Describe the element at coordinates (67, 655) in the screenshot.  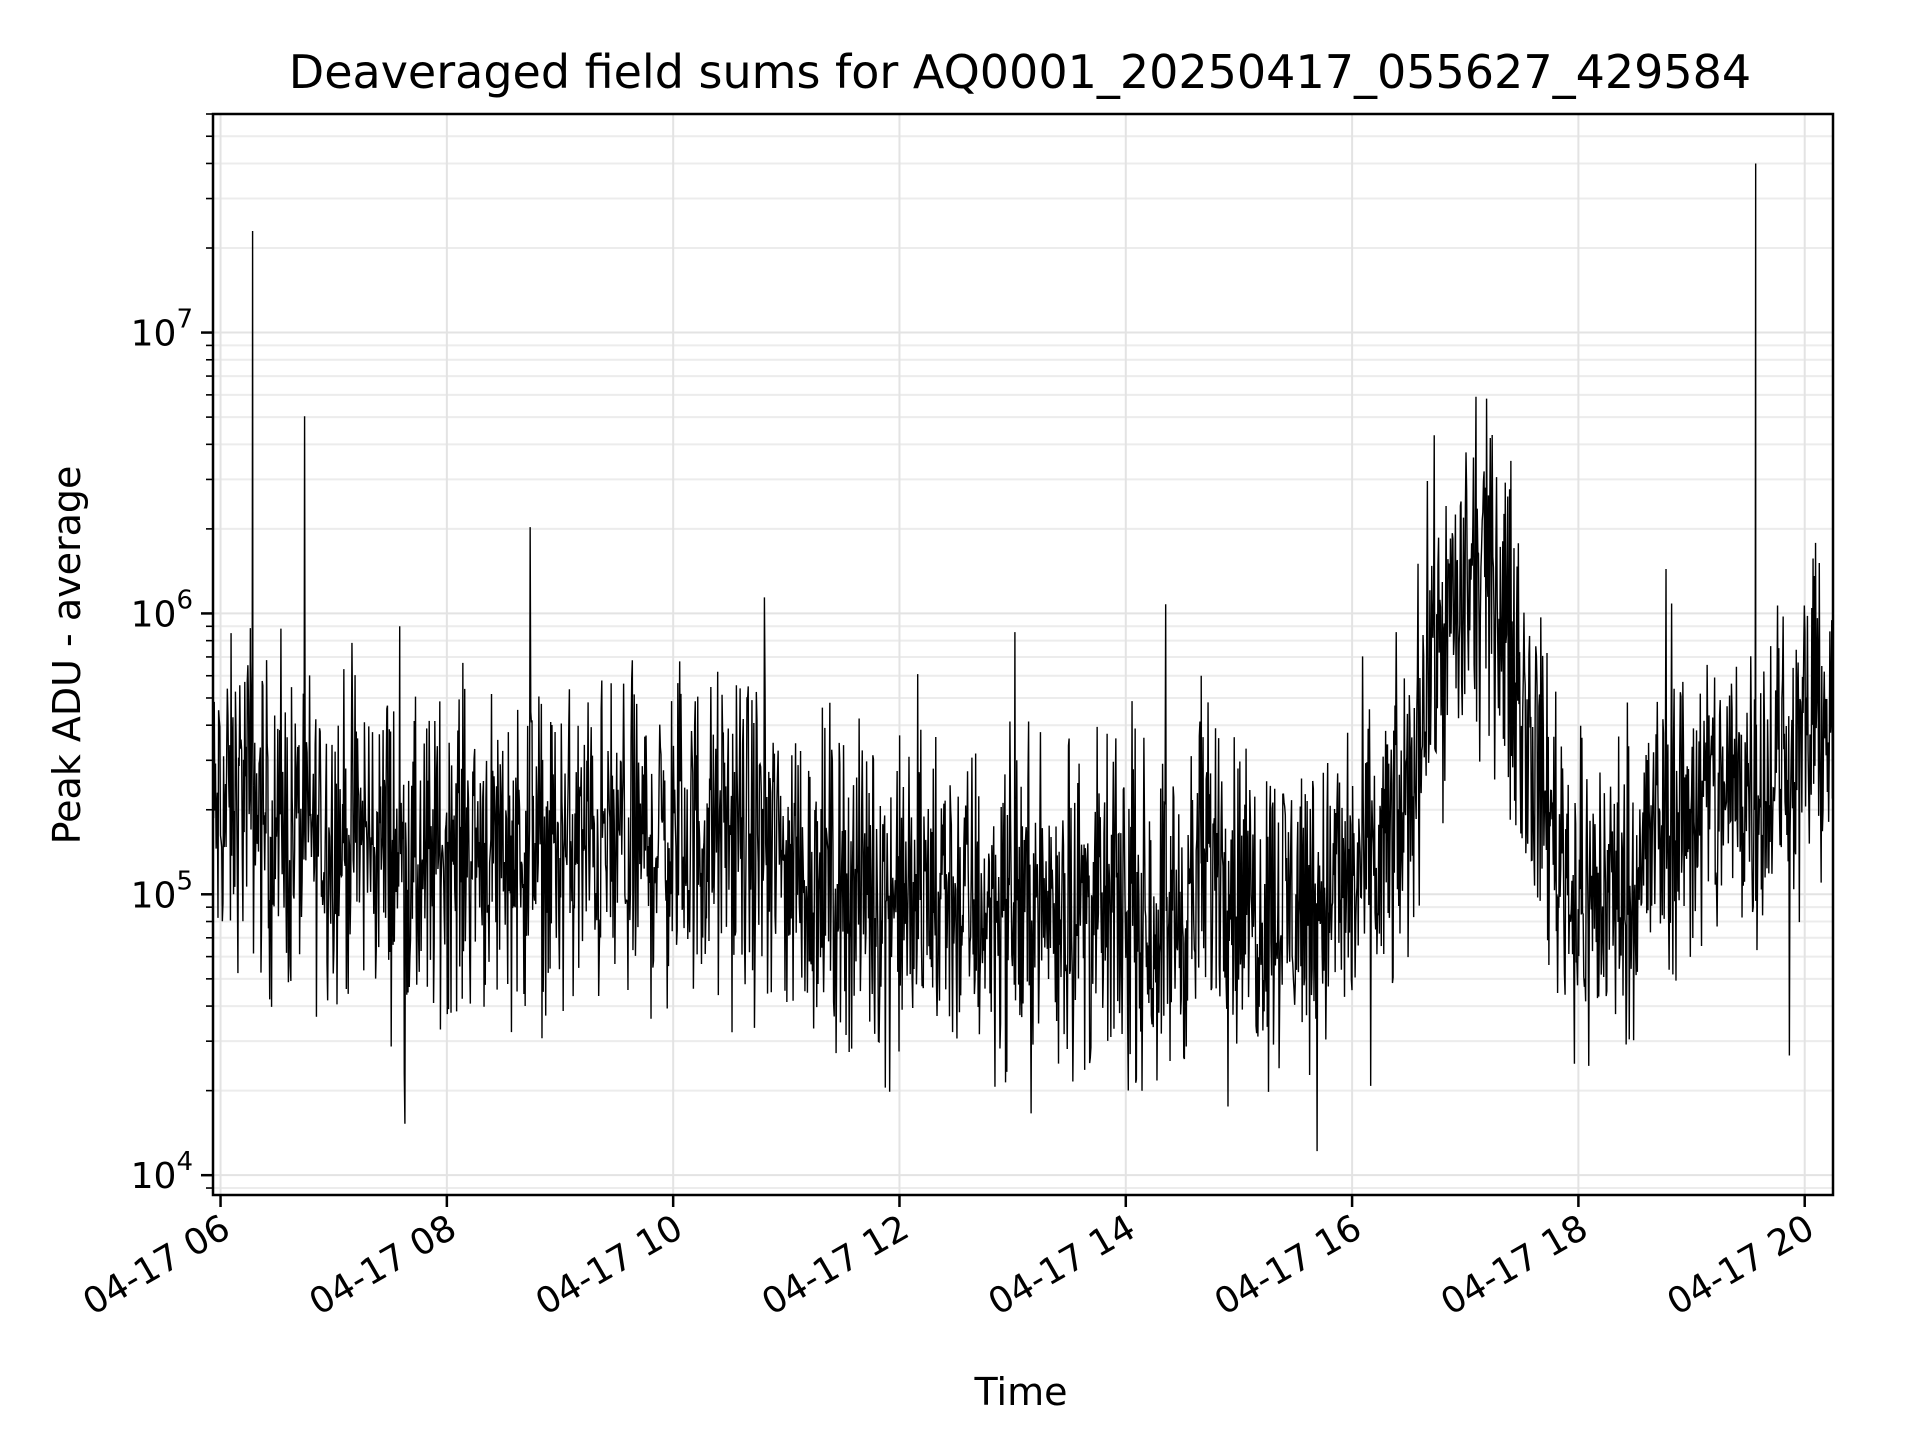
I see `y-axis-label: Peak ADU - average` at that location.